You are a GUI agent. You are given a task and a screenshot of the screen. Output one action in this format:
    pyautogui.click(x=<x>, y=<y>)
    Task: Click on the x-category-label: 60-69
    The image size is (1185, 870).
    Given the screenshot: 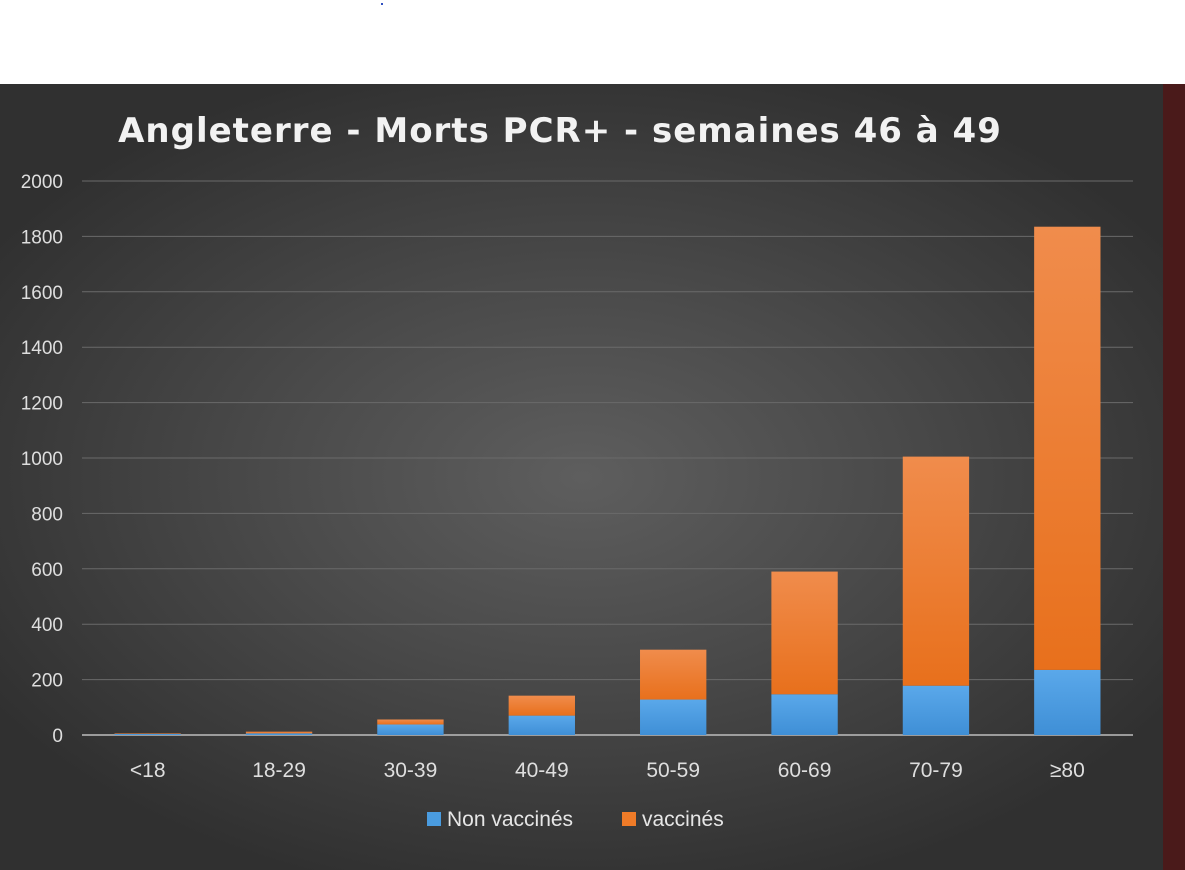 What is the action you would take?
    pyautogui.click(x=805, y=770)
    